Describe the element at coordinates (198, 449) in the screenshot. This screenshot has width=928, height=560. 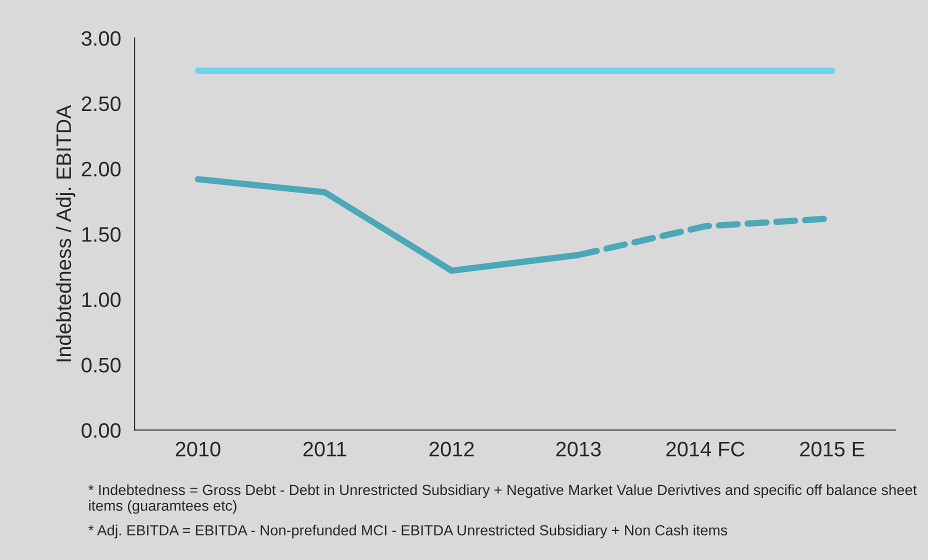
I see `x-tick-label: 2010` at that location.